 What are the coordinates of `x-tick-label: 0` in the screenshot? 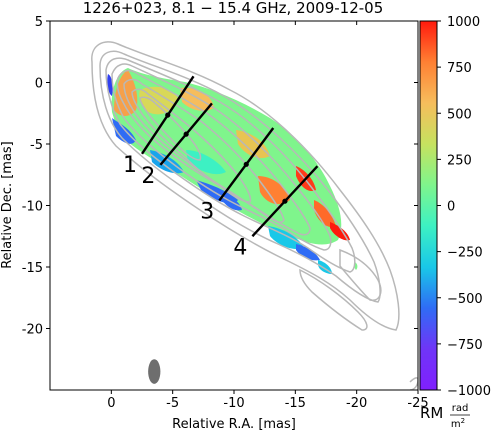 It's located at (111, 403).